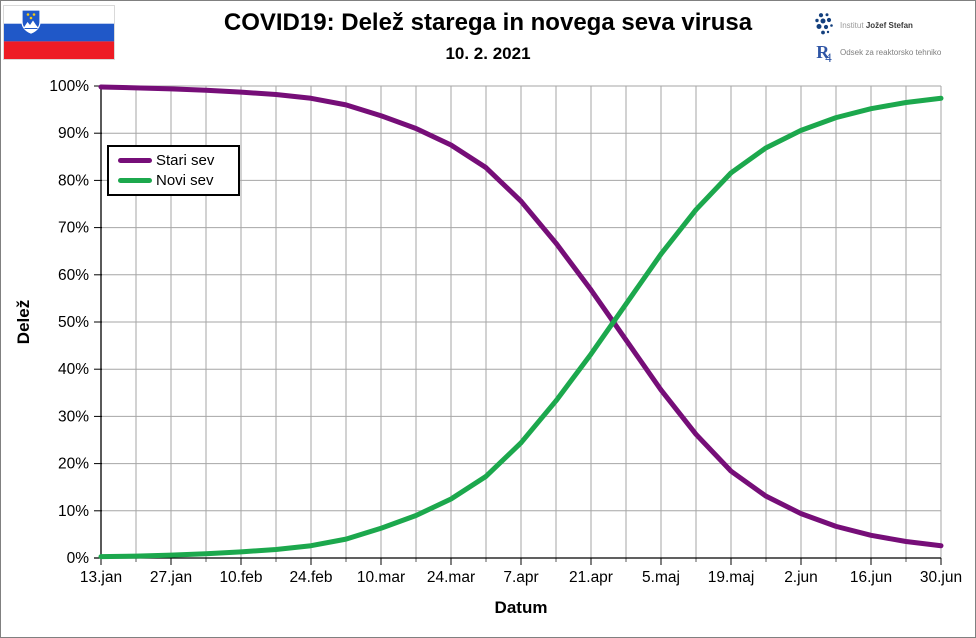 The width and height of the screenshot is (976, 638). What do you see at coordinates (871, 577) in the screenshot?
I see `x-tick-label: 16.jun` at bounding box center [871, 577].